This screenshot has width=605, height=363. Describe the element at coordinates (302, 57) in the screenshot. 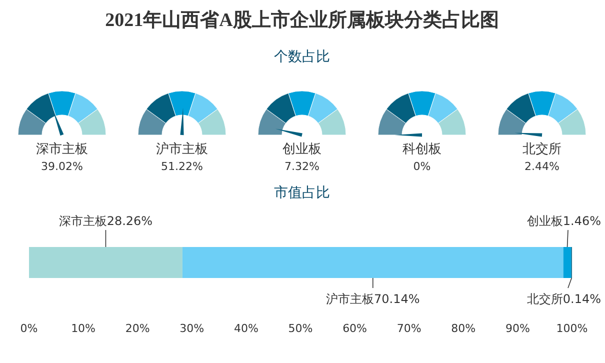

I see `text: 个数占比` at that location.